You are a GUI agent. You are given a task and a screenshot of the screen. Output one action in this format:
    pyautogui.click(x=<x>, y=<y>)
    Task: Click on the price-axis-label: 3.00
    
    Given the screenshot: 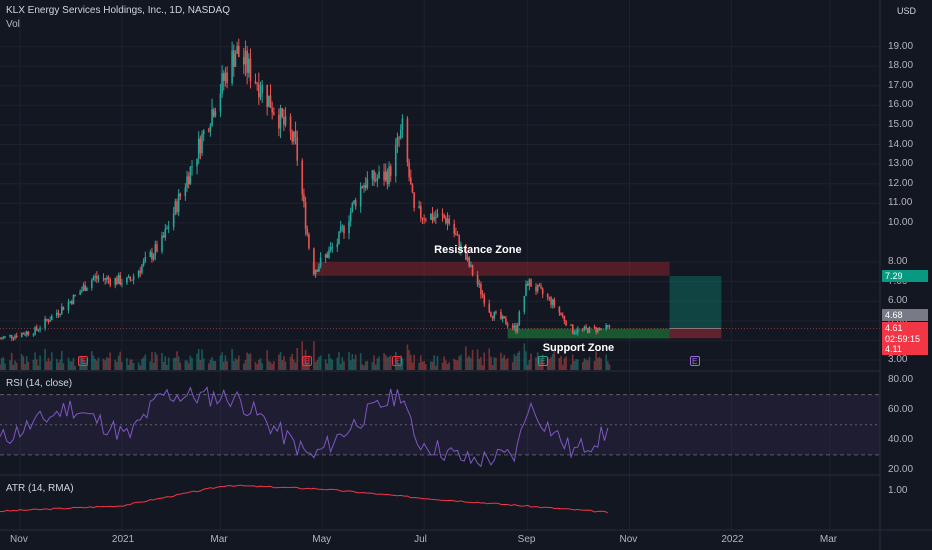 What is the action you would take?
    pyautogui.click(x=898, y=359)
    